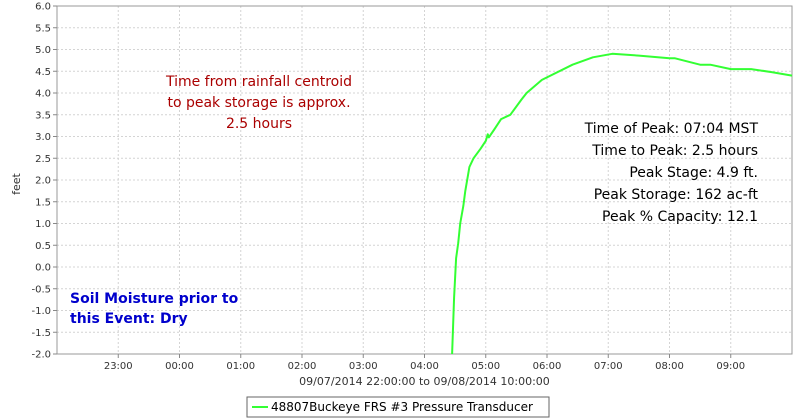 The image size is (800, 420). I want to click on y-tick-label: -0.5, so click(41, 289).